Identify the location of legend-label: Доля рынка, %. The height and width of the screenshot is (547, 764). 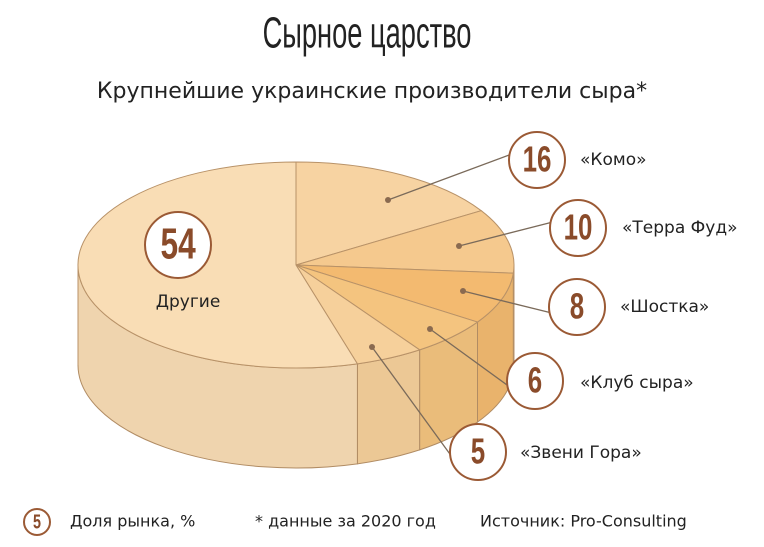
(132, 521).